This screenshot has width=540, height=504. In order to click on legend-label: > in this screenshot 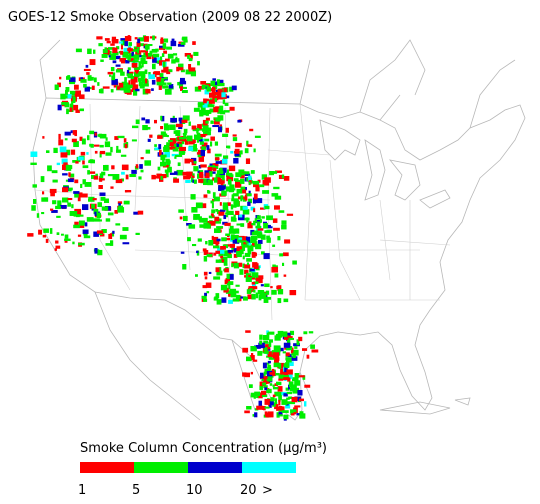, I will do `click(267, 490)`.